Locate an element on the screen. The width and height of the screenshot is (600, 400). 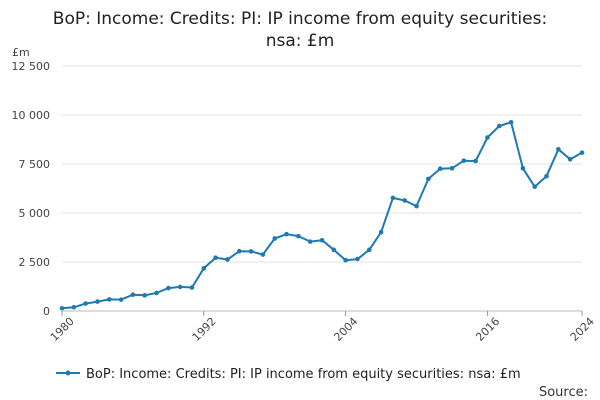
x-tick-label: 1992 is located at coordinates (204, 329).